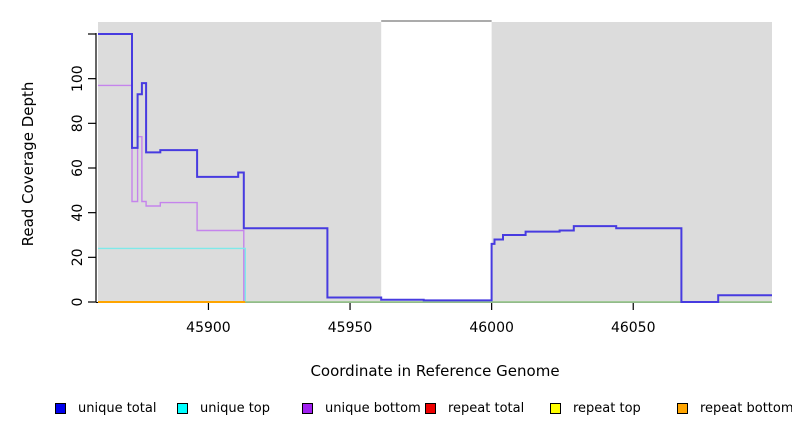 Image resolution: width=792 pixels, height=432 pixels. I want to click on y-tick-label: 40, so click(78, 213).